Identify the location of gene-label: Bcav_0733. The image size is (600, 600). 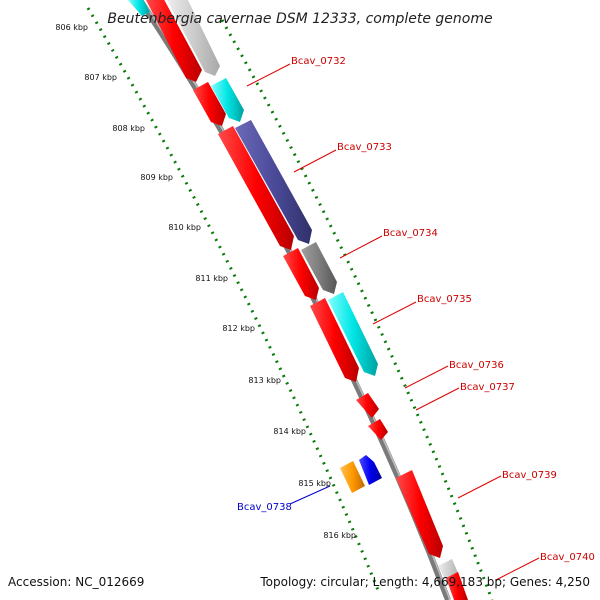
(364, 147).